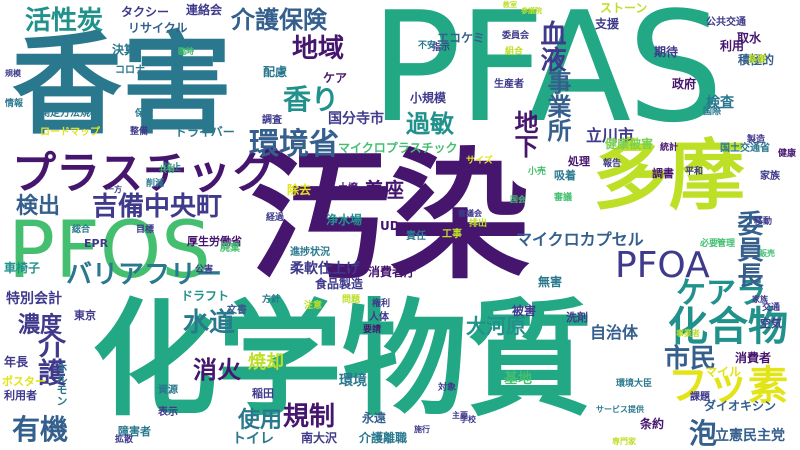 The width and height of the screenshot is (800, 450). I want to click on word-kisei: 規制, so click(309, 417).